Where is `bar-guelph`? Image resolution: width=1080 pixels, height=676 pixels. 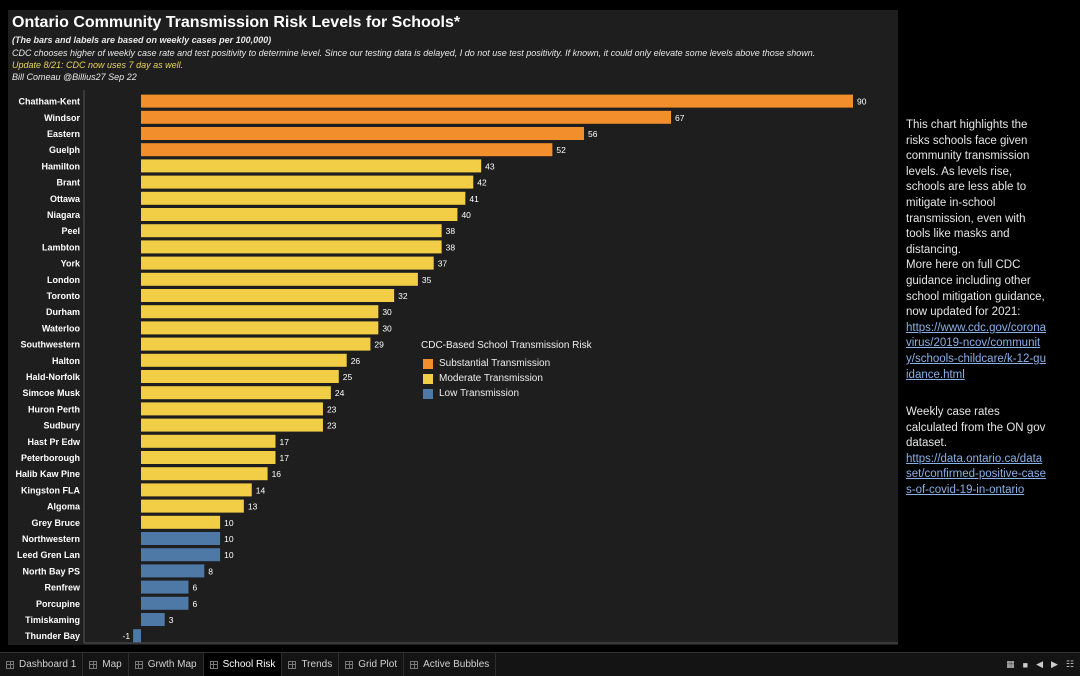
bar-guelph is located at coordinates (347, 150).